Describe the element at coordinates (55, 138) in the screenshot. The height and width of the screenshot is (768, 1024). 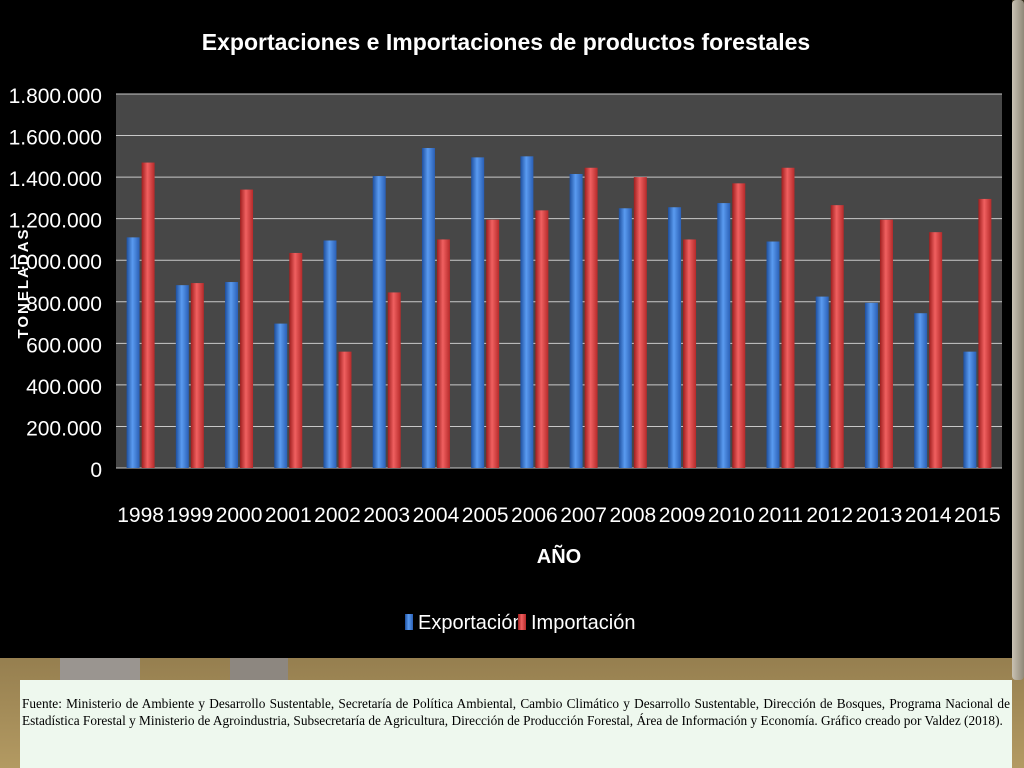
I see `y-tick-label: 1.600.000` at that location.